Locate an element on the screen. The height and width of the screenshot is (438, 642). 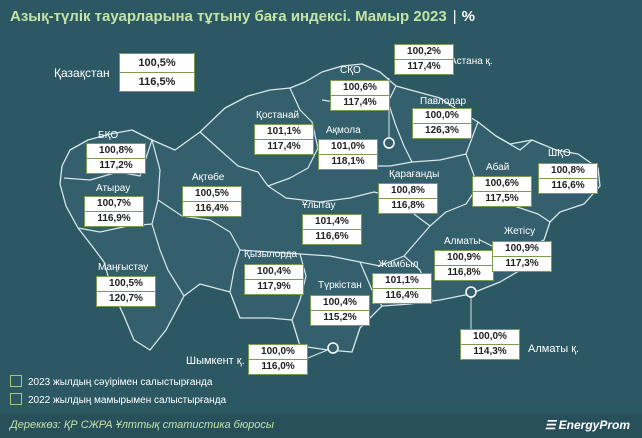
region-v1: 100,0% is located at coordinates (442, 116).